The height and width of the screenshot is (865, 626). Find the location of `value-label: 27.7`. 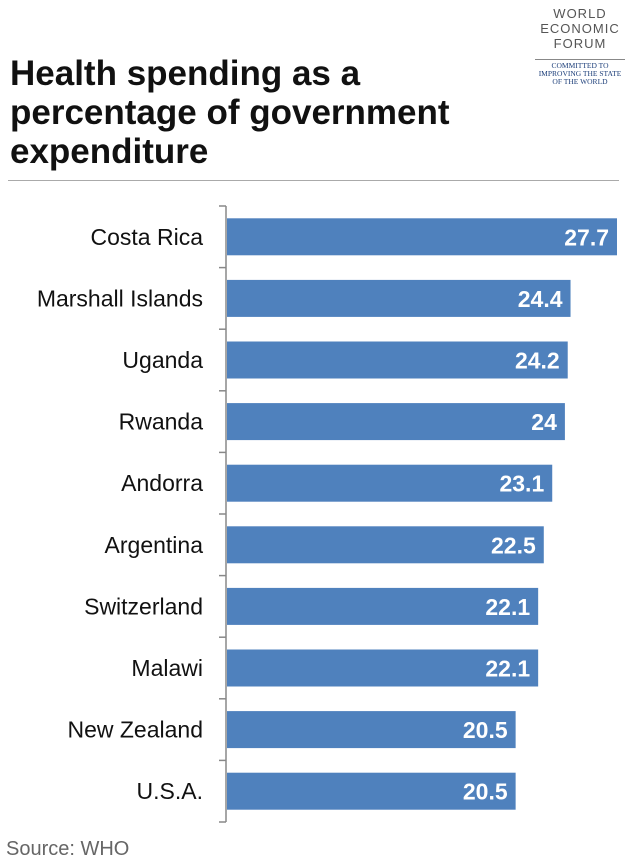

value-label: 27.7 is located at coordinates (586, 237).